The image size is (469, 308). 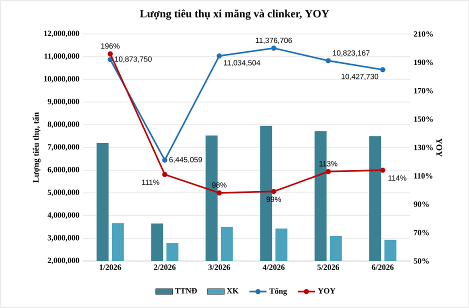 What do you see at coordinates (111, 267) in the screenshot?
I see `x-tick-label: 1/2026` at bounding box center [111, 267].